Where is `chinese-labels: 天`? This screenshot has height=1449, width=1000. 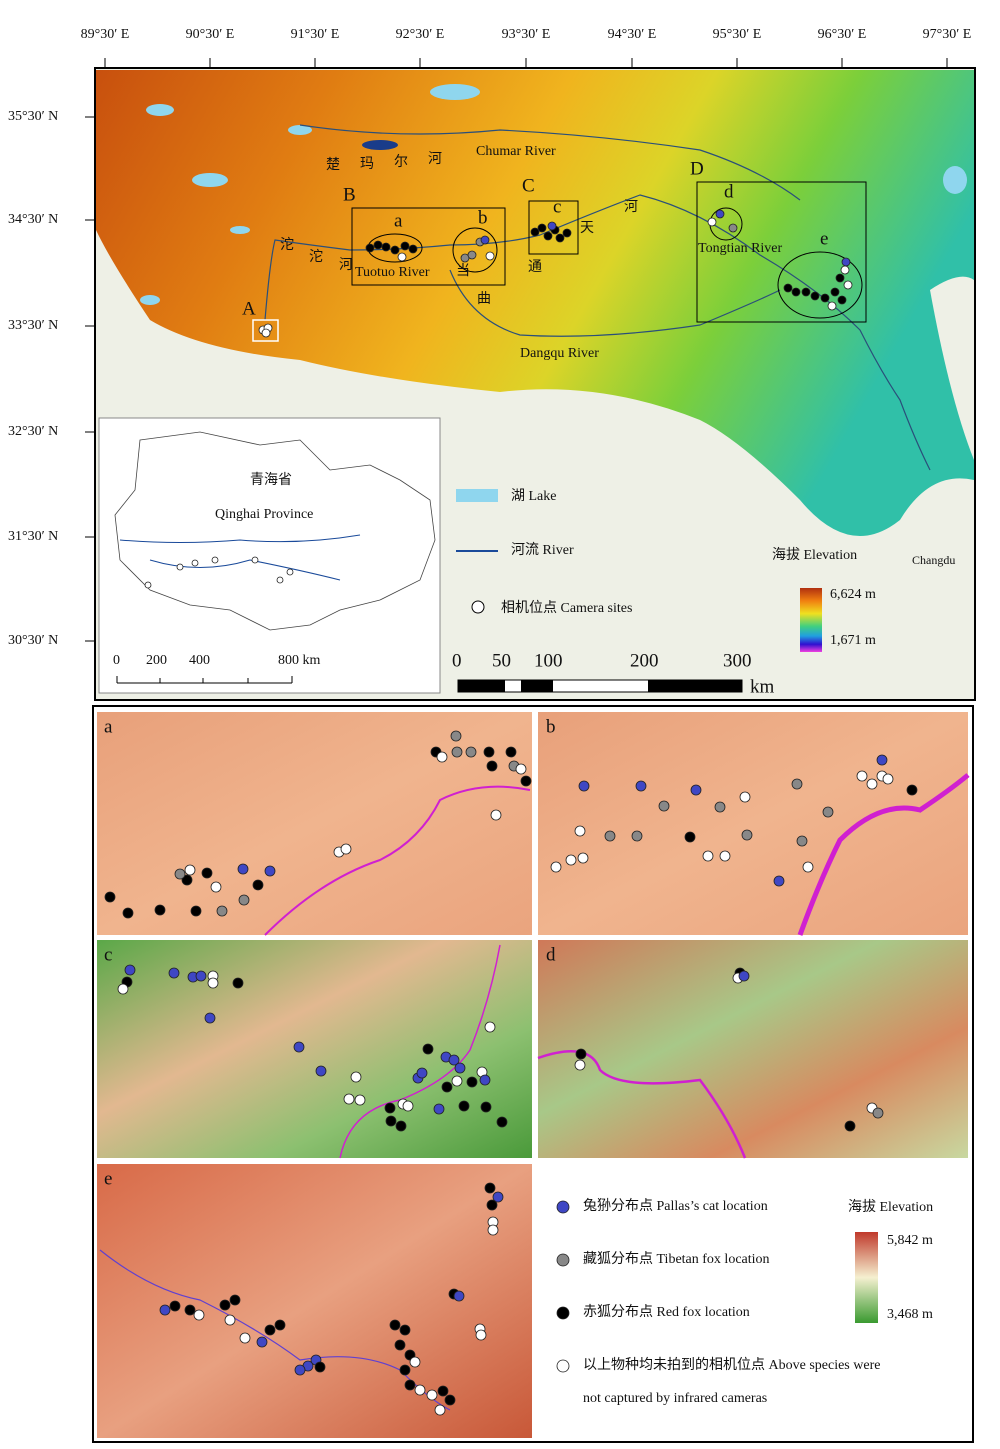 chinese-labels: 天 is located at coordinates (587, 228).